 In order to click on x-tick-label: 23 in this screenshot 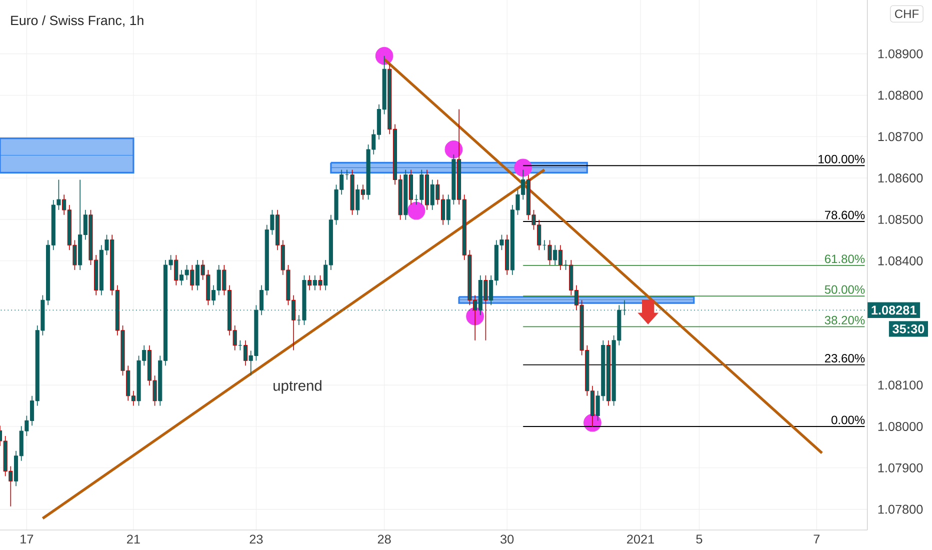, I will do `click(256, 539)`.